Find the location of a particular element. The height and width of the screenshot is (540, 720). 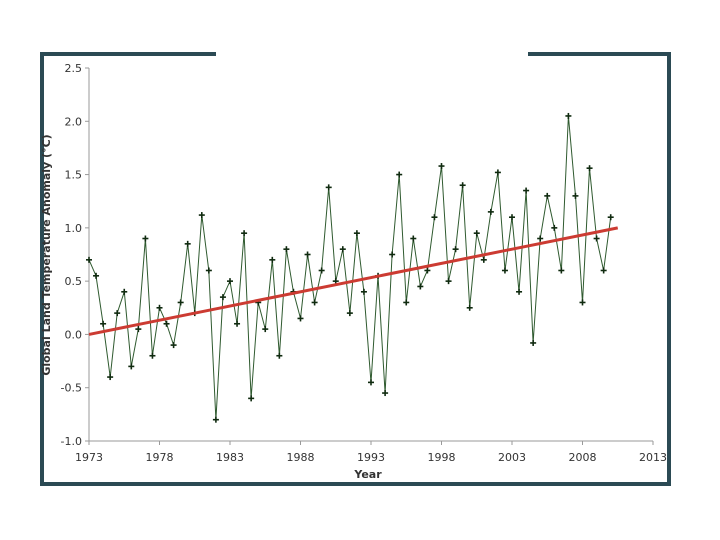

x-tick-label: 1983 is located at coordinates (230, 457).